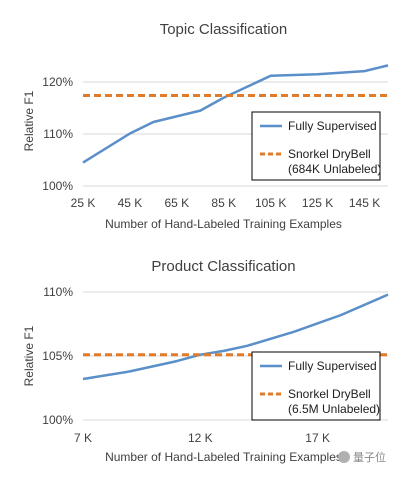 Image resolution: width=401 pixels, height=479 pixels. Describe the element at coordinates (270, 203) in the screenshot. I see `x-tick-label: 105 K` at that location.